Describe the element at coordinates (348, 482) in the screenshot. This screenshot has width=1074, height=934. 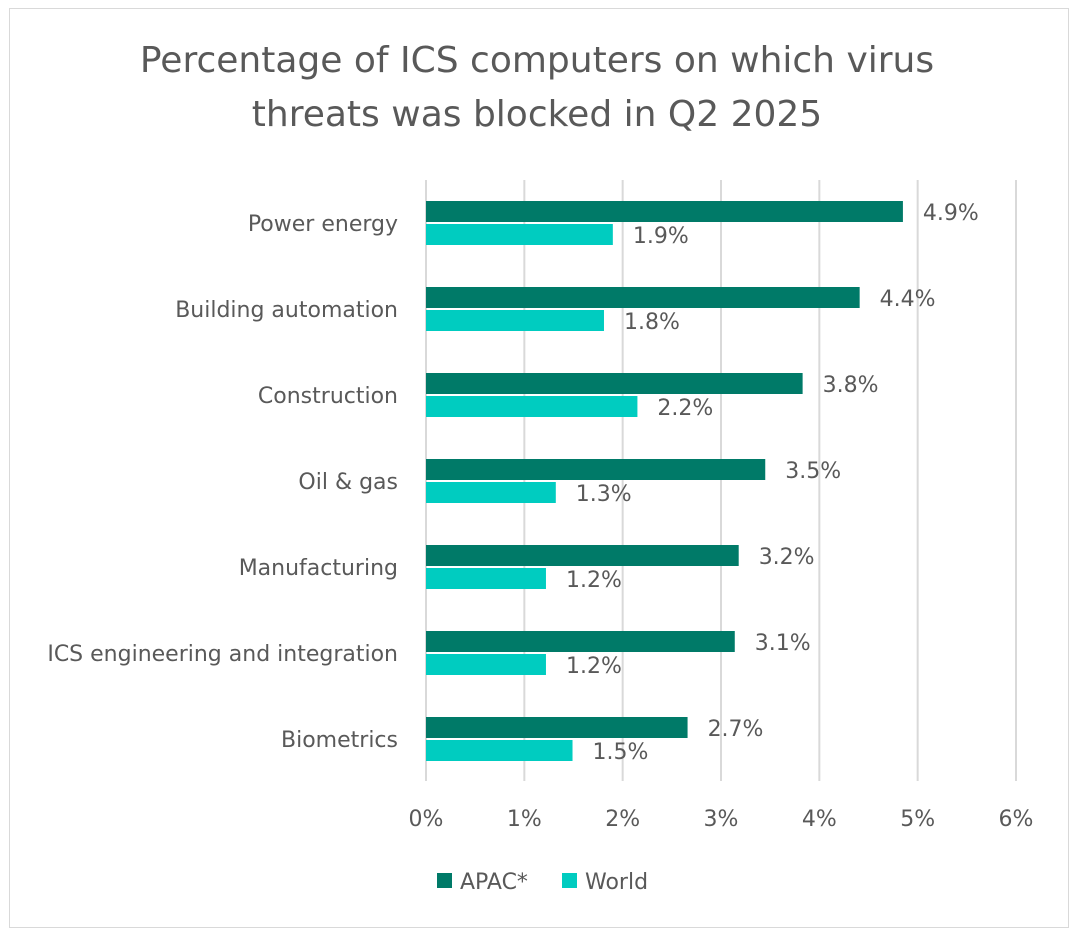
I see `category-label: Oil & gas` at that location.